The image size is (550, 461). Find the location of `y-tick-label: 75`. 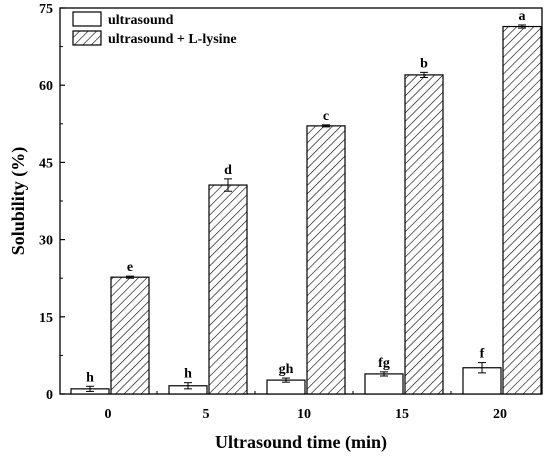

y-tick-label: 75 is located at coordinates (46, 9).